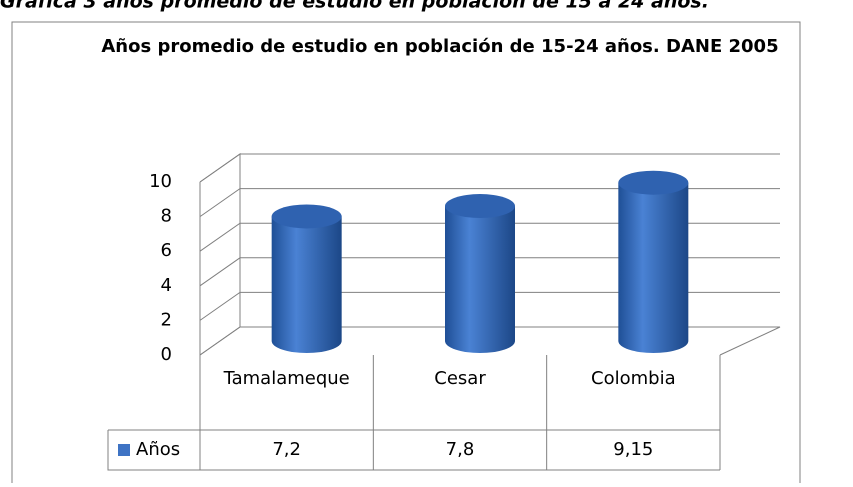  What do you see at coordinates (124, 450) in the screenshot?
I see `legend-swatch` at bounding box center [124, 450].